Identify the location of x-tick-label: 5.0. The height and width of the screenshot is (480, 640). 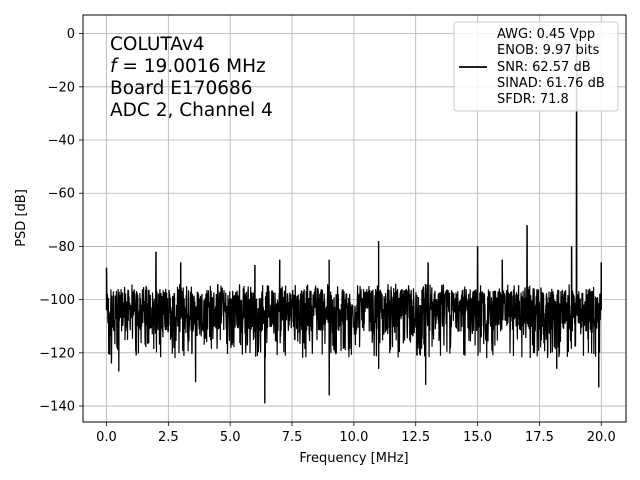
(230, 437).